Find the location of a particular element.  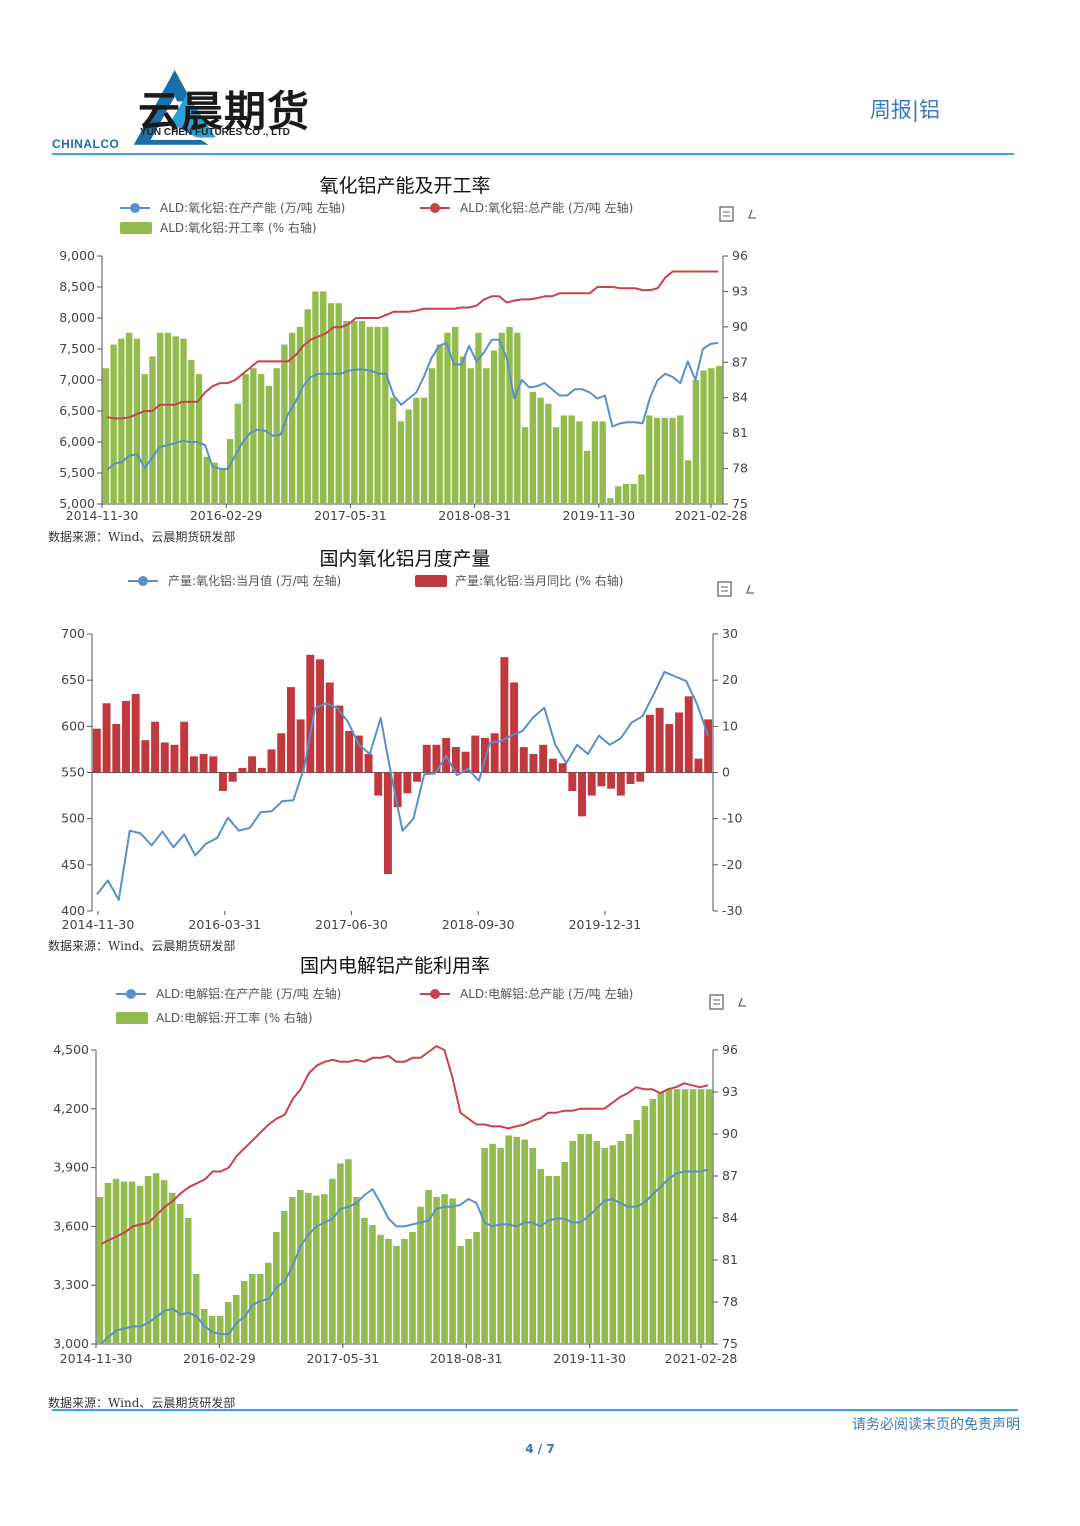

legend-label: ALD:氧化铝:总产能 (万/吨 左轴) is located at coordinates (546, 207).